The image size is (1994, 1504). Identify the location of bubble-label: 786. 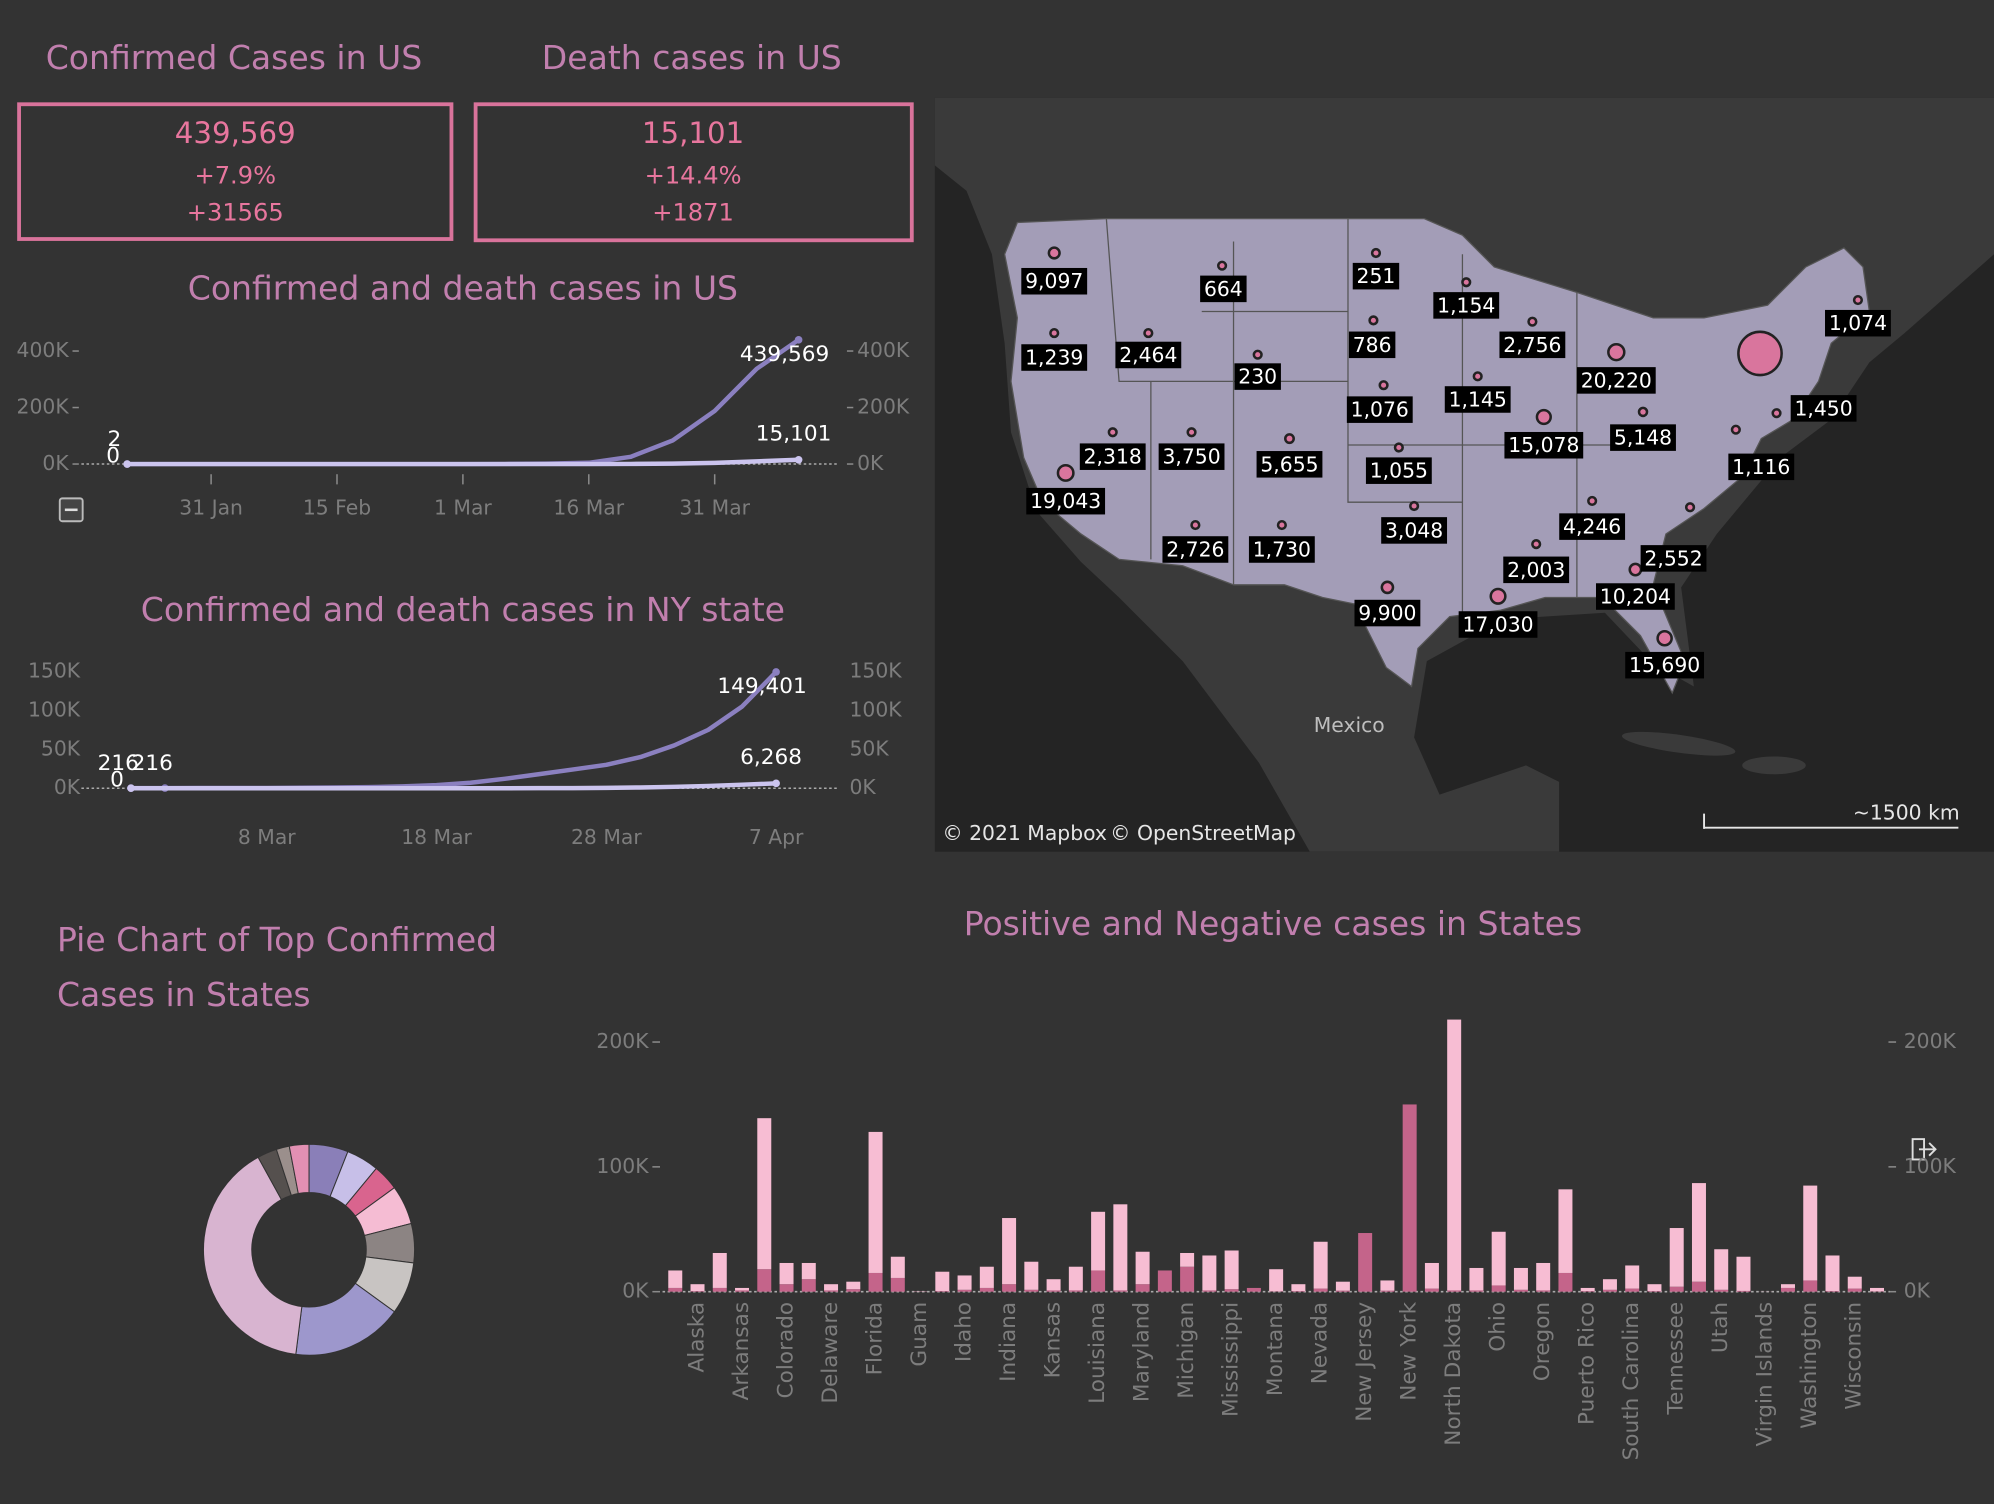
(1372, 345).